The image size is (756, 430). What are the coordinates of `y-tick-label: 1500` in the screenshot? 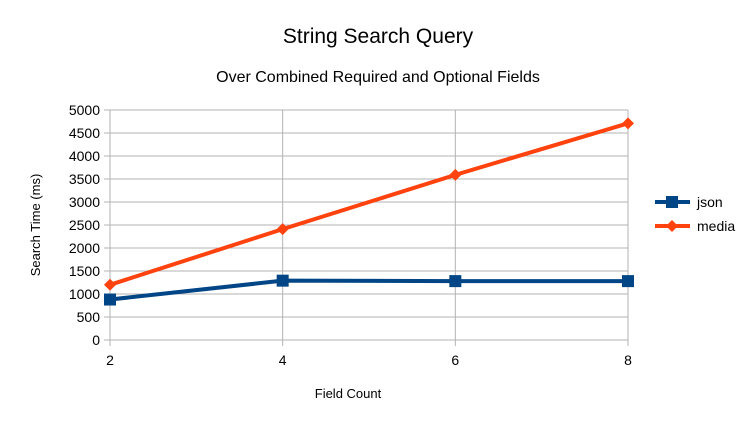 It's located at (84, 271).